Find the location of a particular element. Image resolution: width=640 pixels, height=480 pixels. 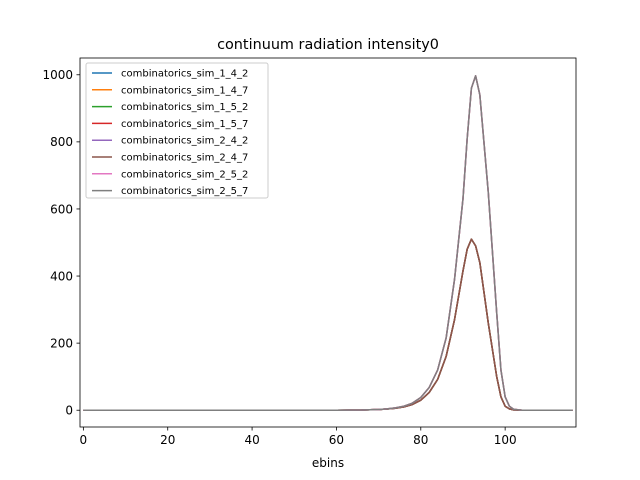

y-axis: 0 200 400 600 800 1000 is located at coordinates (61, 243).